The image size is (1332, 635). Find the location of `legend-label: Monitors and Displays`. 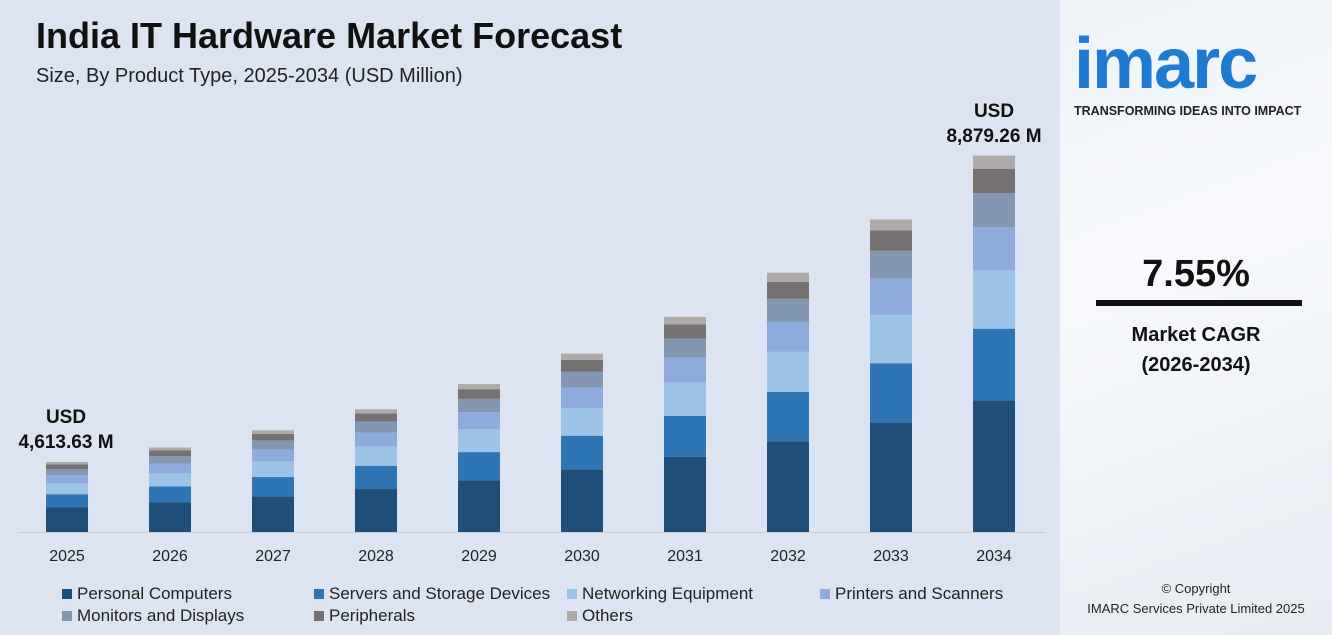

legend-label: Monitors and Displays is located at coordinates (161, 615).